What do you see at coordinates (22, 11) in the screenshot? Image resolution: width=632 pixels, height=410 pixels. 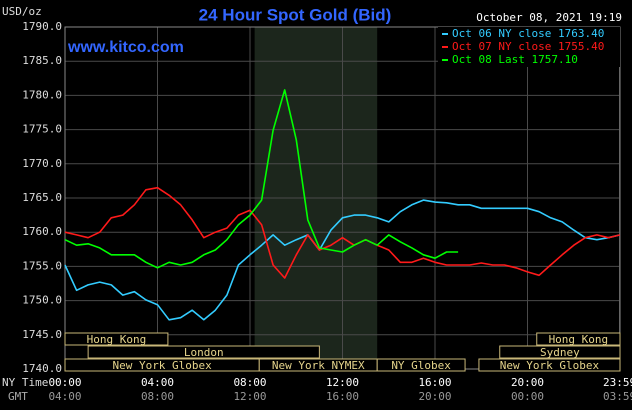 I see `y-axis-label: USD/oz` at bounding box center [22, 11].